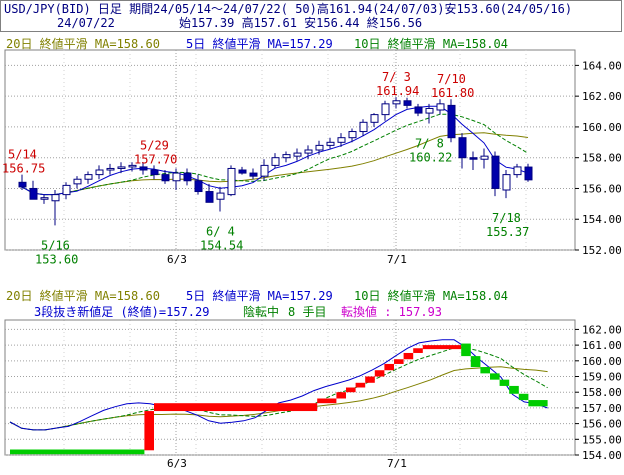  What do you see at coordinates (275, 154) in the screenshot?
I see `price-panel-ma10-line` at bounding box center [275, 154].